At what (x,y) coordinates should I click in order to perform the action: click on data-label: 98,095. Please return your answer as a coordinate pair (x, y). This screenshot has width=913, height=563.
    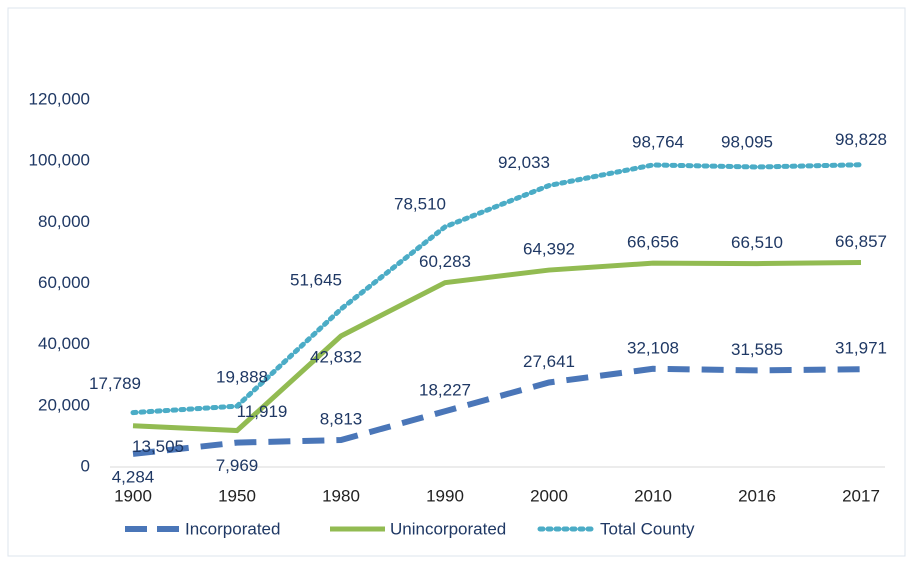
    Looking at the image, I should click on (747, 141).